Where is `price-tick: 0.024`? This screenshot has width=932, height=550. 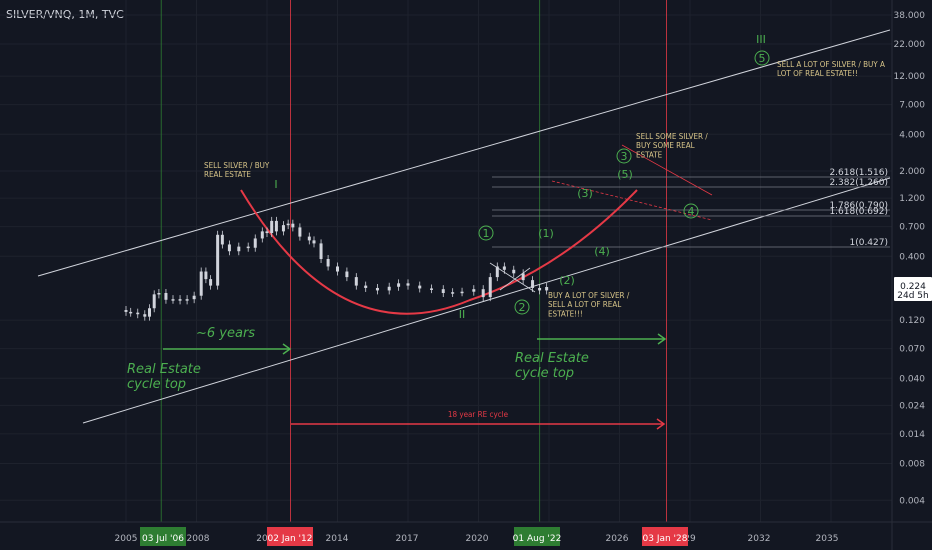 price-tick: 0.024 is located at coordinates (912, 406).